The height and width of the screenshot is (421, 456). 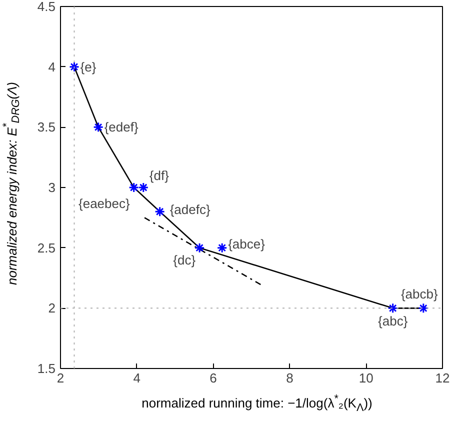 I want to click on annotation: {abcb}, so click(x=419, y=294).